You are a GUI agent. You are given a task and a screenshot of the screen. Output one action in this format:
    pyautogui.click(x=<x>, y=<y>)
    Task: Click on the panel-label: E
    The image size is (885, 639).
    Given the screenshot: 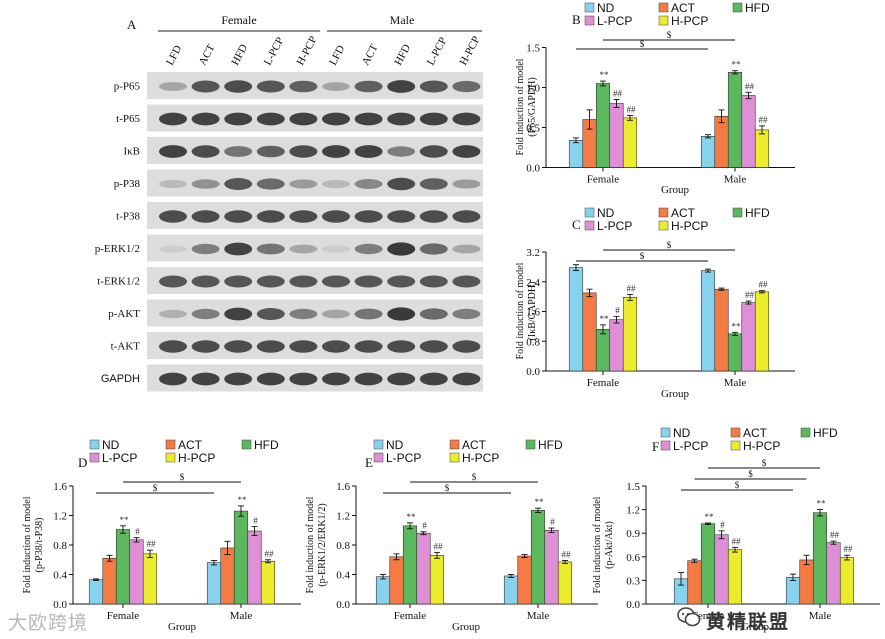 What is the action you would take?
    pyautogui.click(x=369, y=462)
    